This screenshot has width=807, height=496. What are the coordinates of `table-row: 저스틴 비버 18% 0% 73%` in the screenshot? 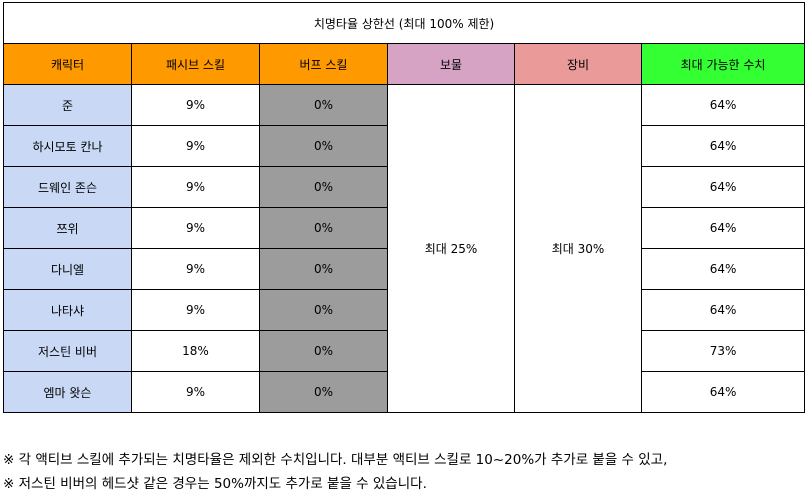 It's located at (404, 351).